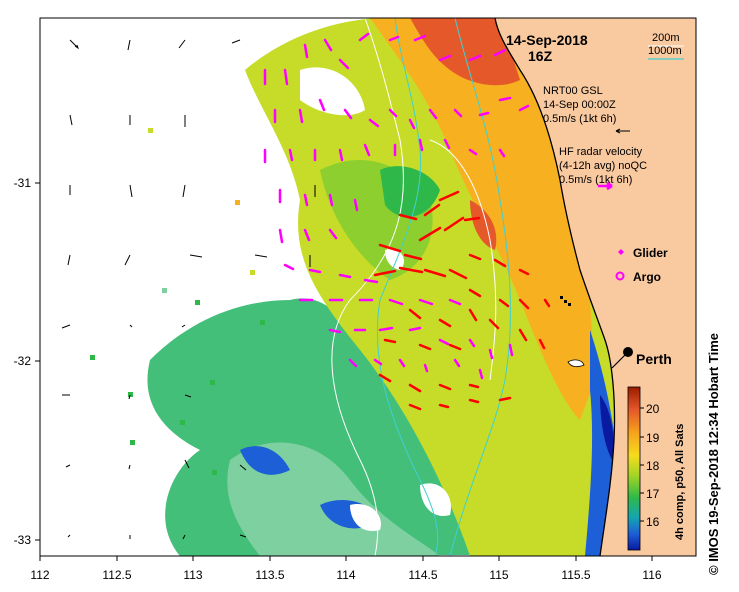  Describe the element at coordinates (653, 409) in the screenshot. I see `colorbar-tick-20: 20` at that location.